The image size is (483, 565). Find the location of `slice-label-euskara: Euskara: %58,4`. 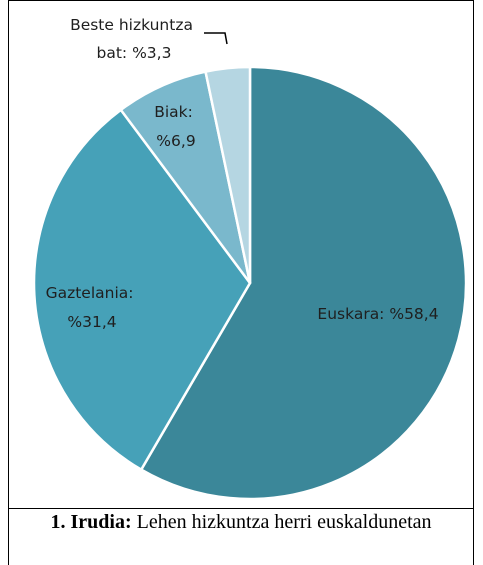

slice-label-euskara: Euskara: %58,4 is located at coordinates (377, 314).